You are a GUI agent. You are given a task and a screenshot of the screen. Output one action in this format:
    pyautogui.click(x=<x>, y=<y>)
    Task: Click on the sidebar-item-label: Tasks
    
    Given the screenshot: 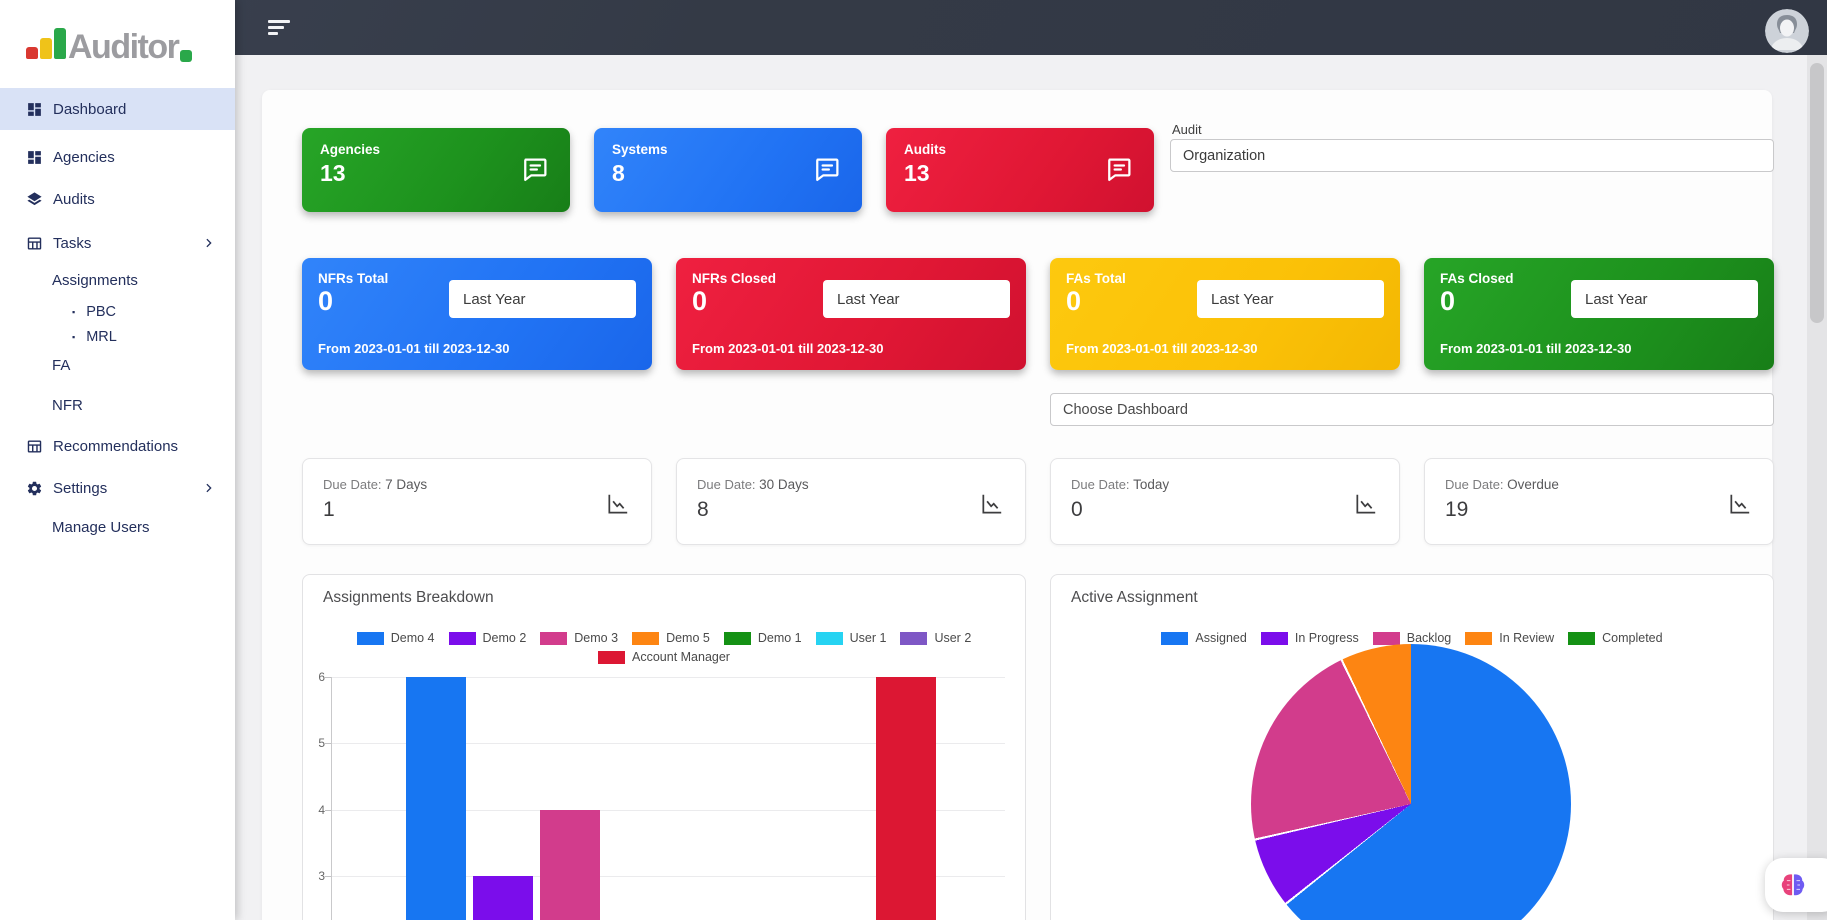 What is the action you would take?
    pyautogui.click(x=72, y=243)
    